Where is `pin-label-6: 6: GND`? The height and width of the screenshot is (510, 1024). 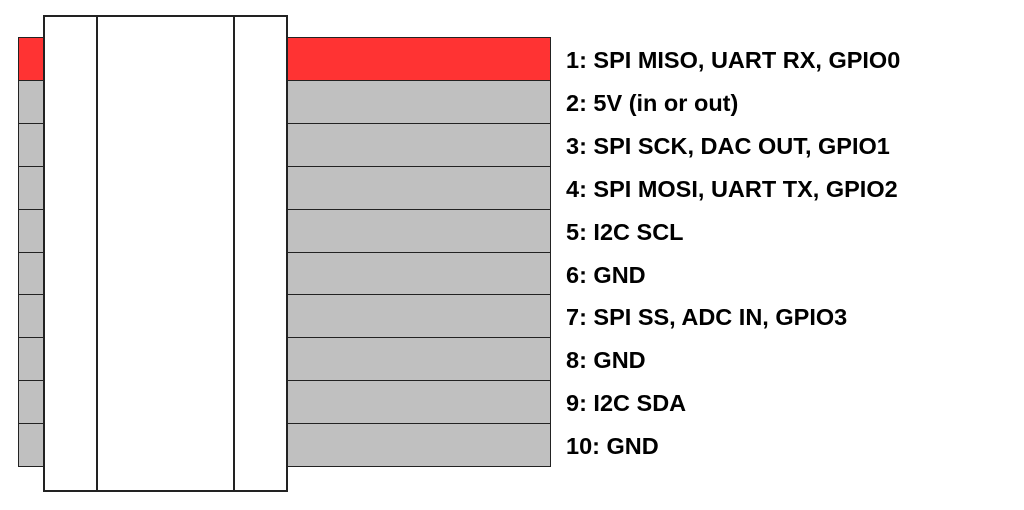 pin-label-6: 6: GND is located at coordinates (606, 274).